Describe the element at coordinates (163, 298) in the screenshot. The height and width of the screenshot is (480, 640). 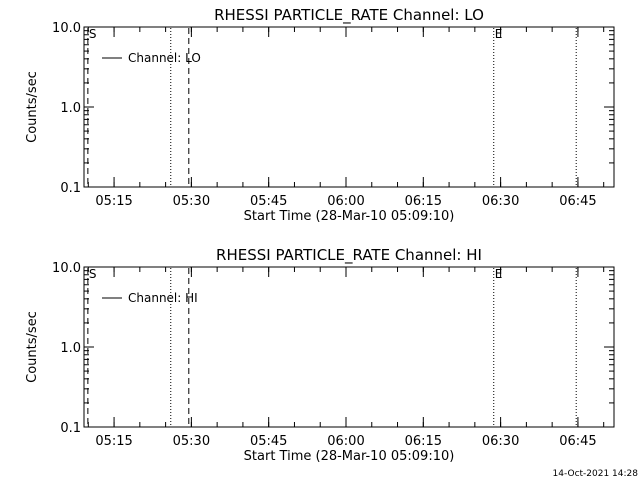
I see `legend-entry: Channel: HI` at that location.